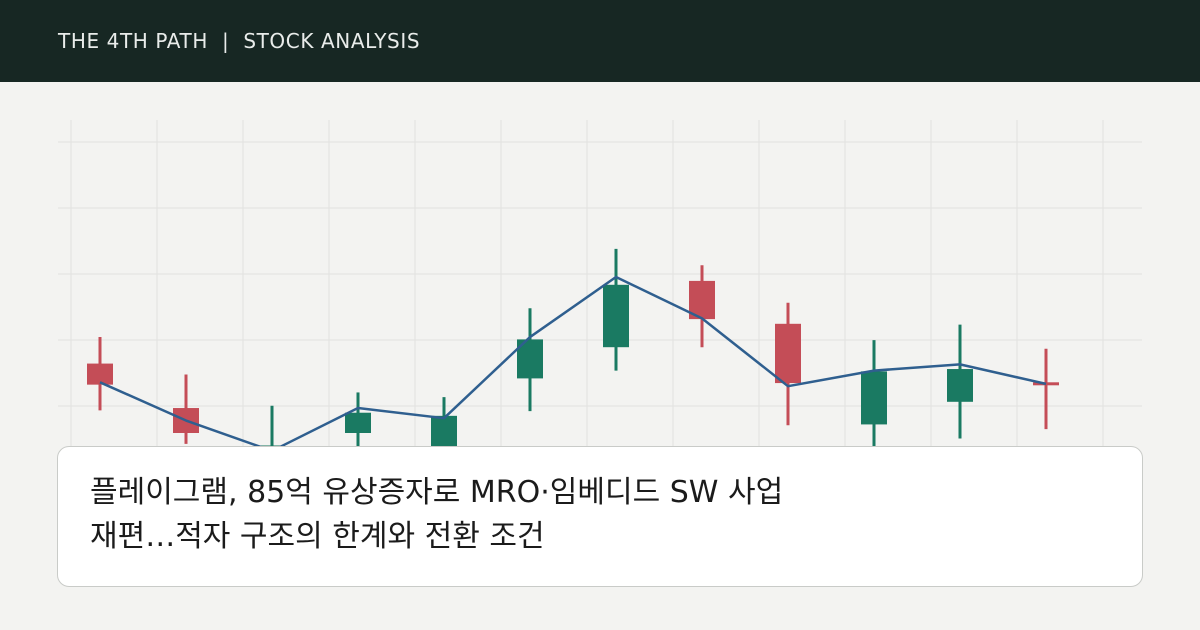  What do you see at coordinates (332, 41) in the screenshot?
I see `section-name: STOCK ANALYSIS` at bounding box center [332, 41].